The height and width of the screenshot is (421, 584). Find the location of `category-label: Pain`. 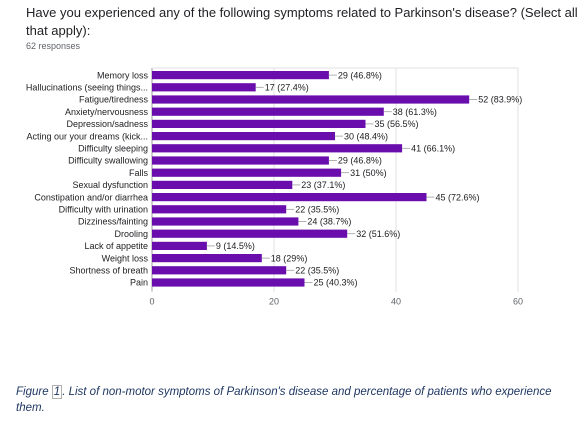

category-label: Pain is located at coordinates (139, 283).